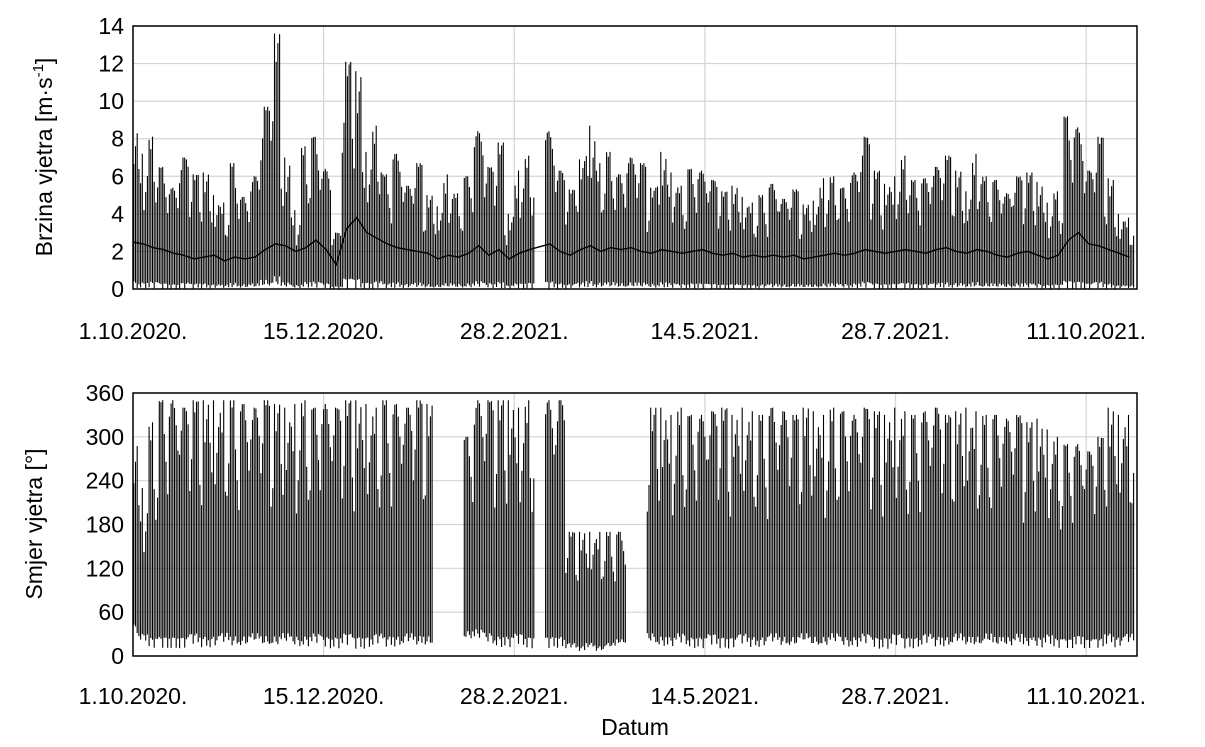  Describe the element at coordinates (111, 26) in the screenshot. I see `y-tick-label: 14` at that location.